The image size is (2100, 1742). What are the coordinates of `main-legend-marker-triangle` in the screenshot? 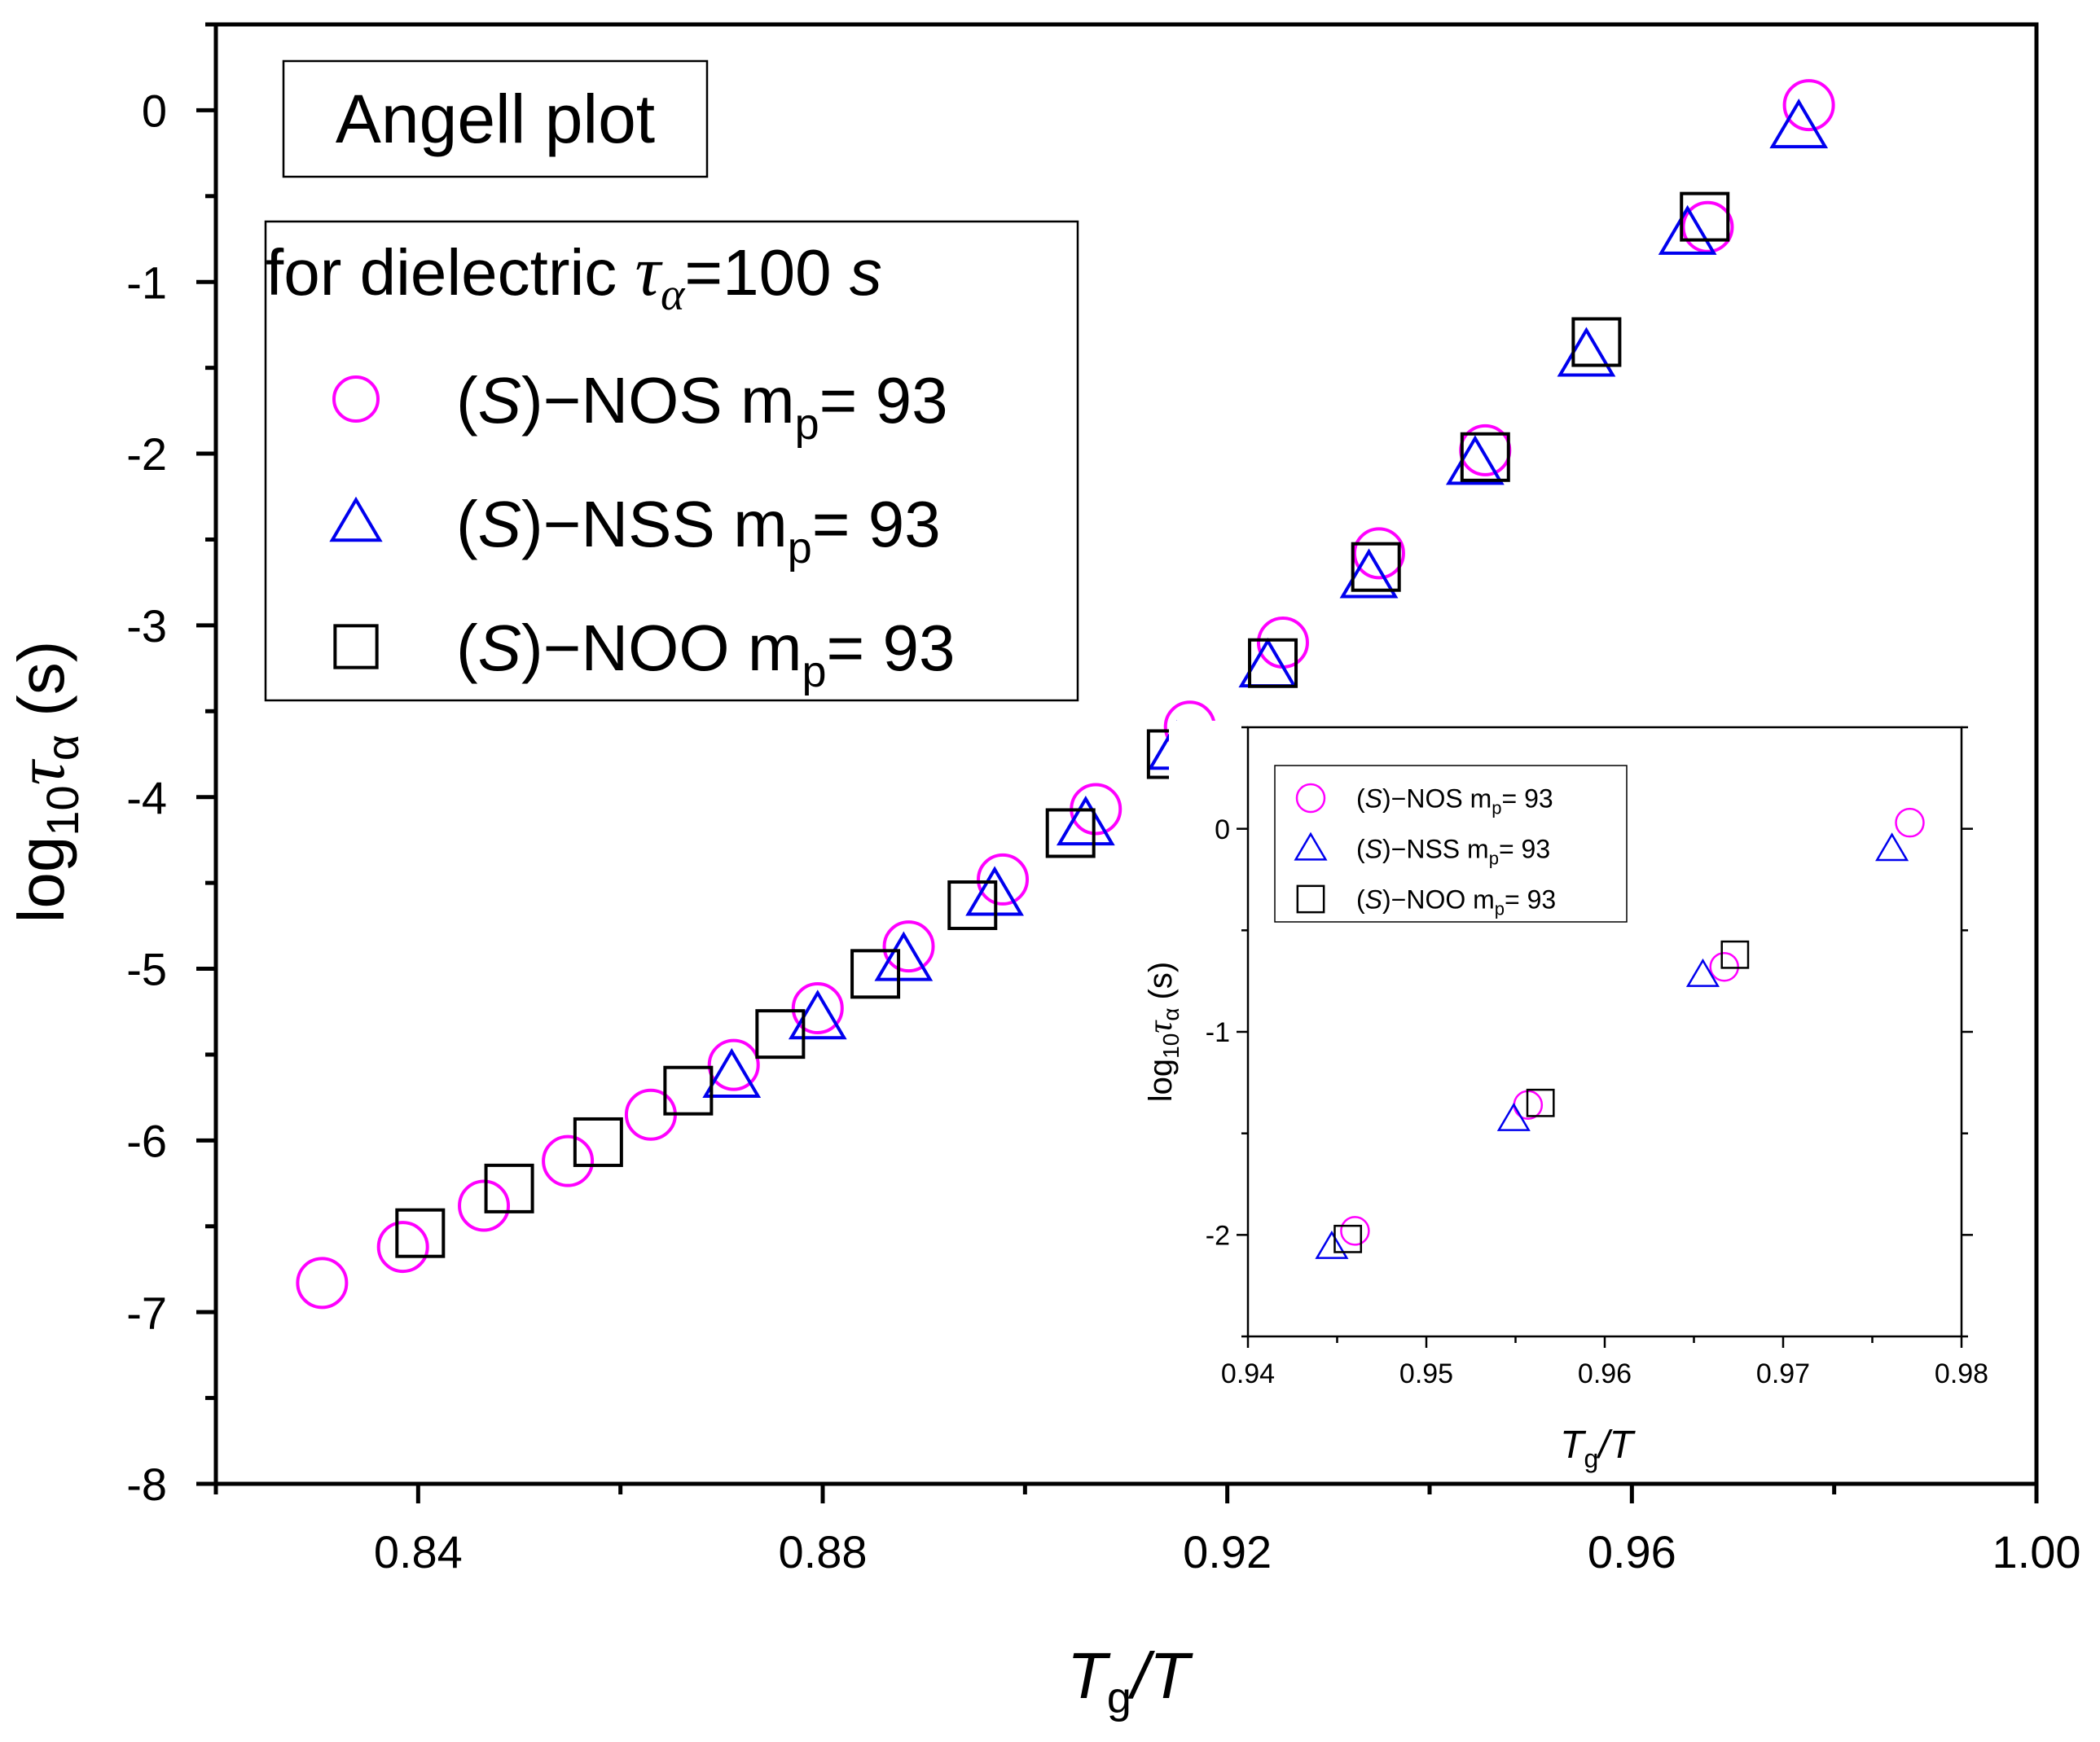 It's located at (356, 519).